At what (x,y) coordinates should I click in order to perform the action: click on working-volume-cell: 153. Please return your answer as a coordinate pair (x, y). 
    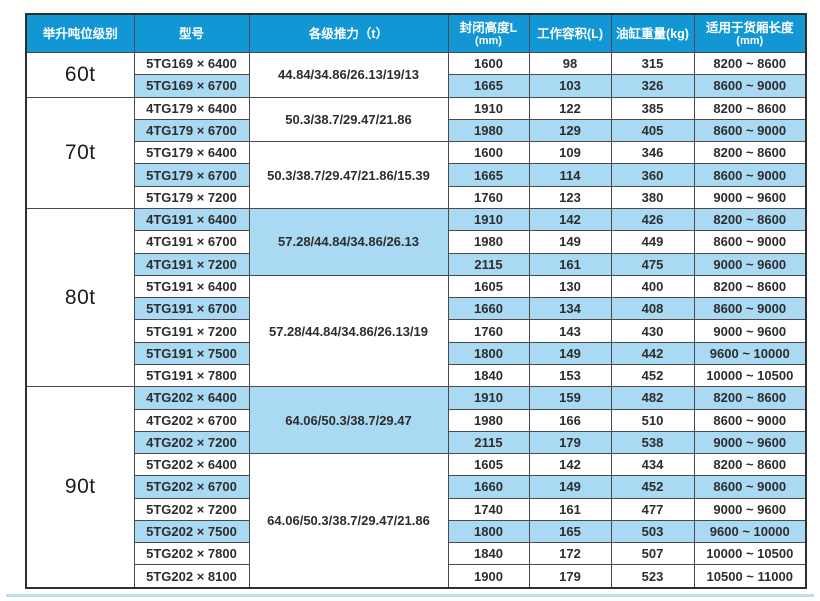
    Looking at the image, I should click on (570, 375).